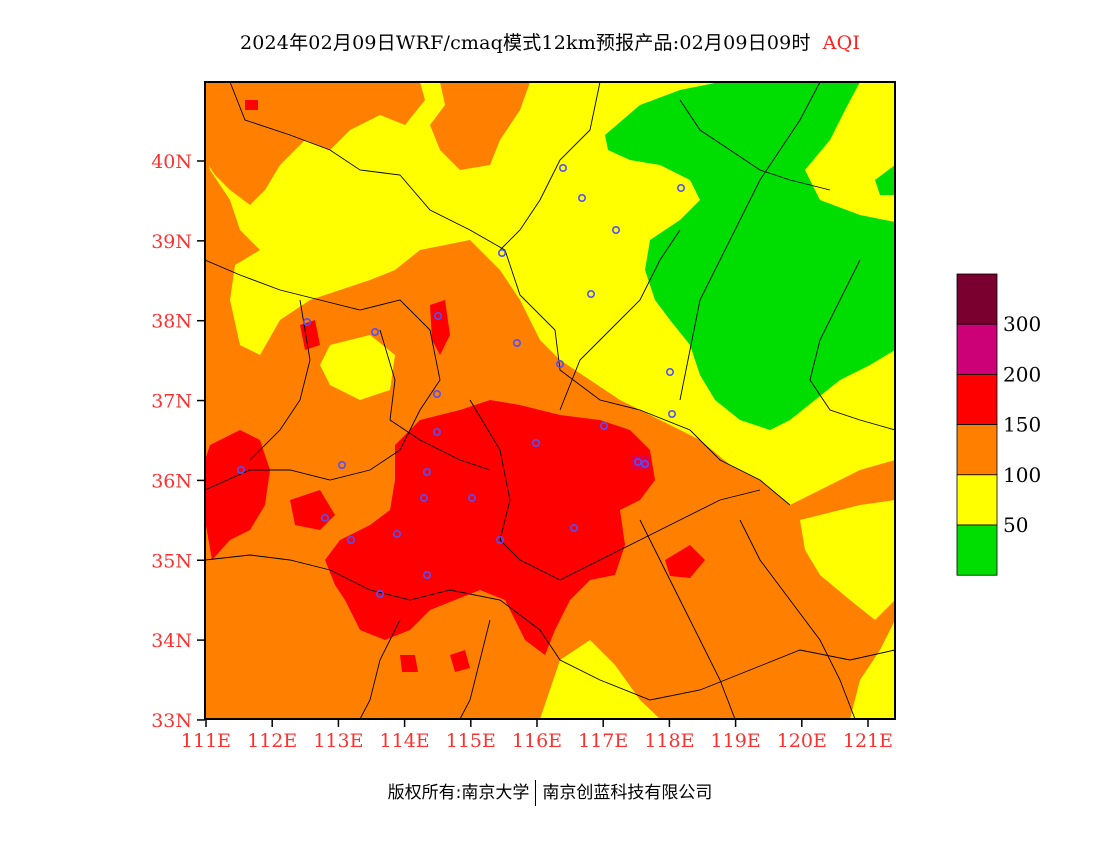 The width and height of the screenshot is (1100, 850). Describe the element at coordinates (471, 741) in the screenshot. I see `lon-label: 115E` at that location.